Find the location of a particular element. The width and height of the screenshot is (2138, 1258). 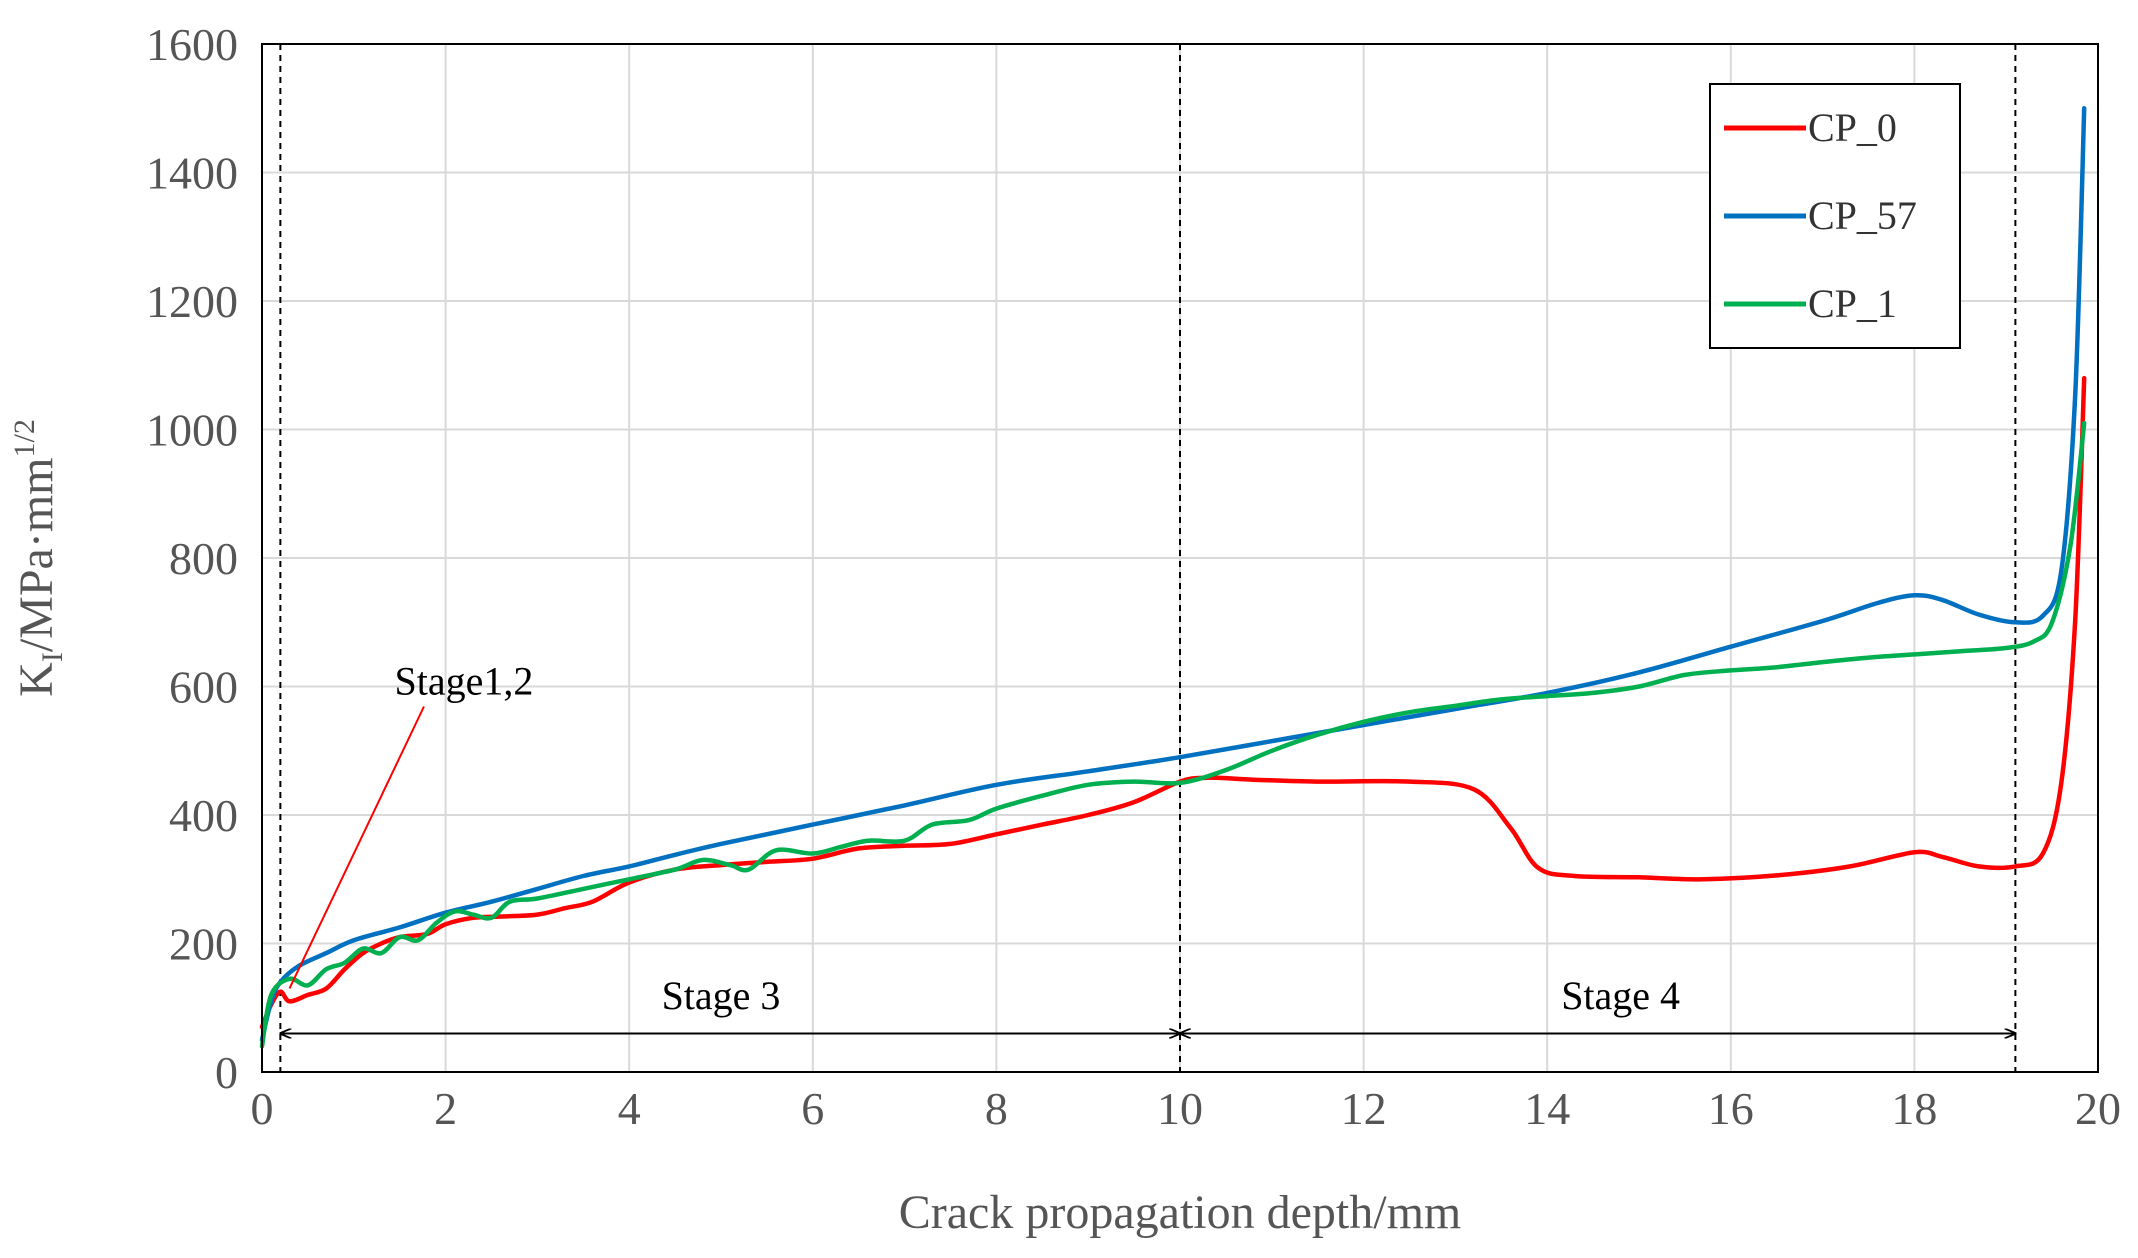

x-tick-label: 0 is located at coordinates (262, 1108).